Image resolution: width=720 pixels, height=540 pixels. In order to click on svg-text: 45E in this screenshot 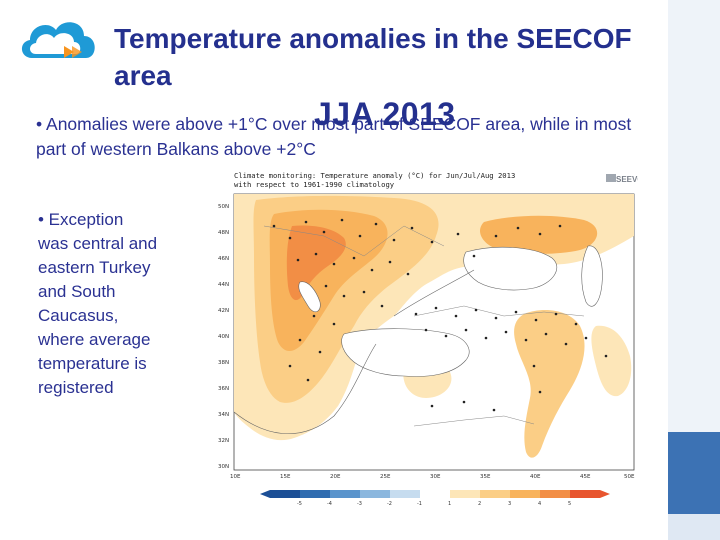, I will do `click(585, 477)`.